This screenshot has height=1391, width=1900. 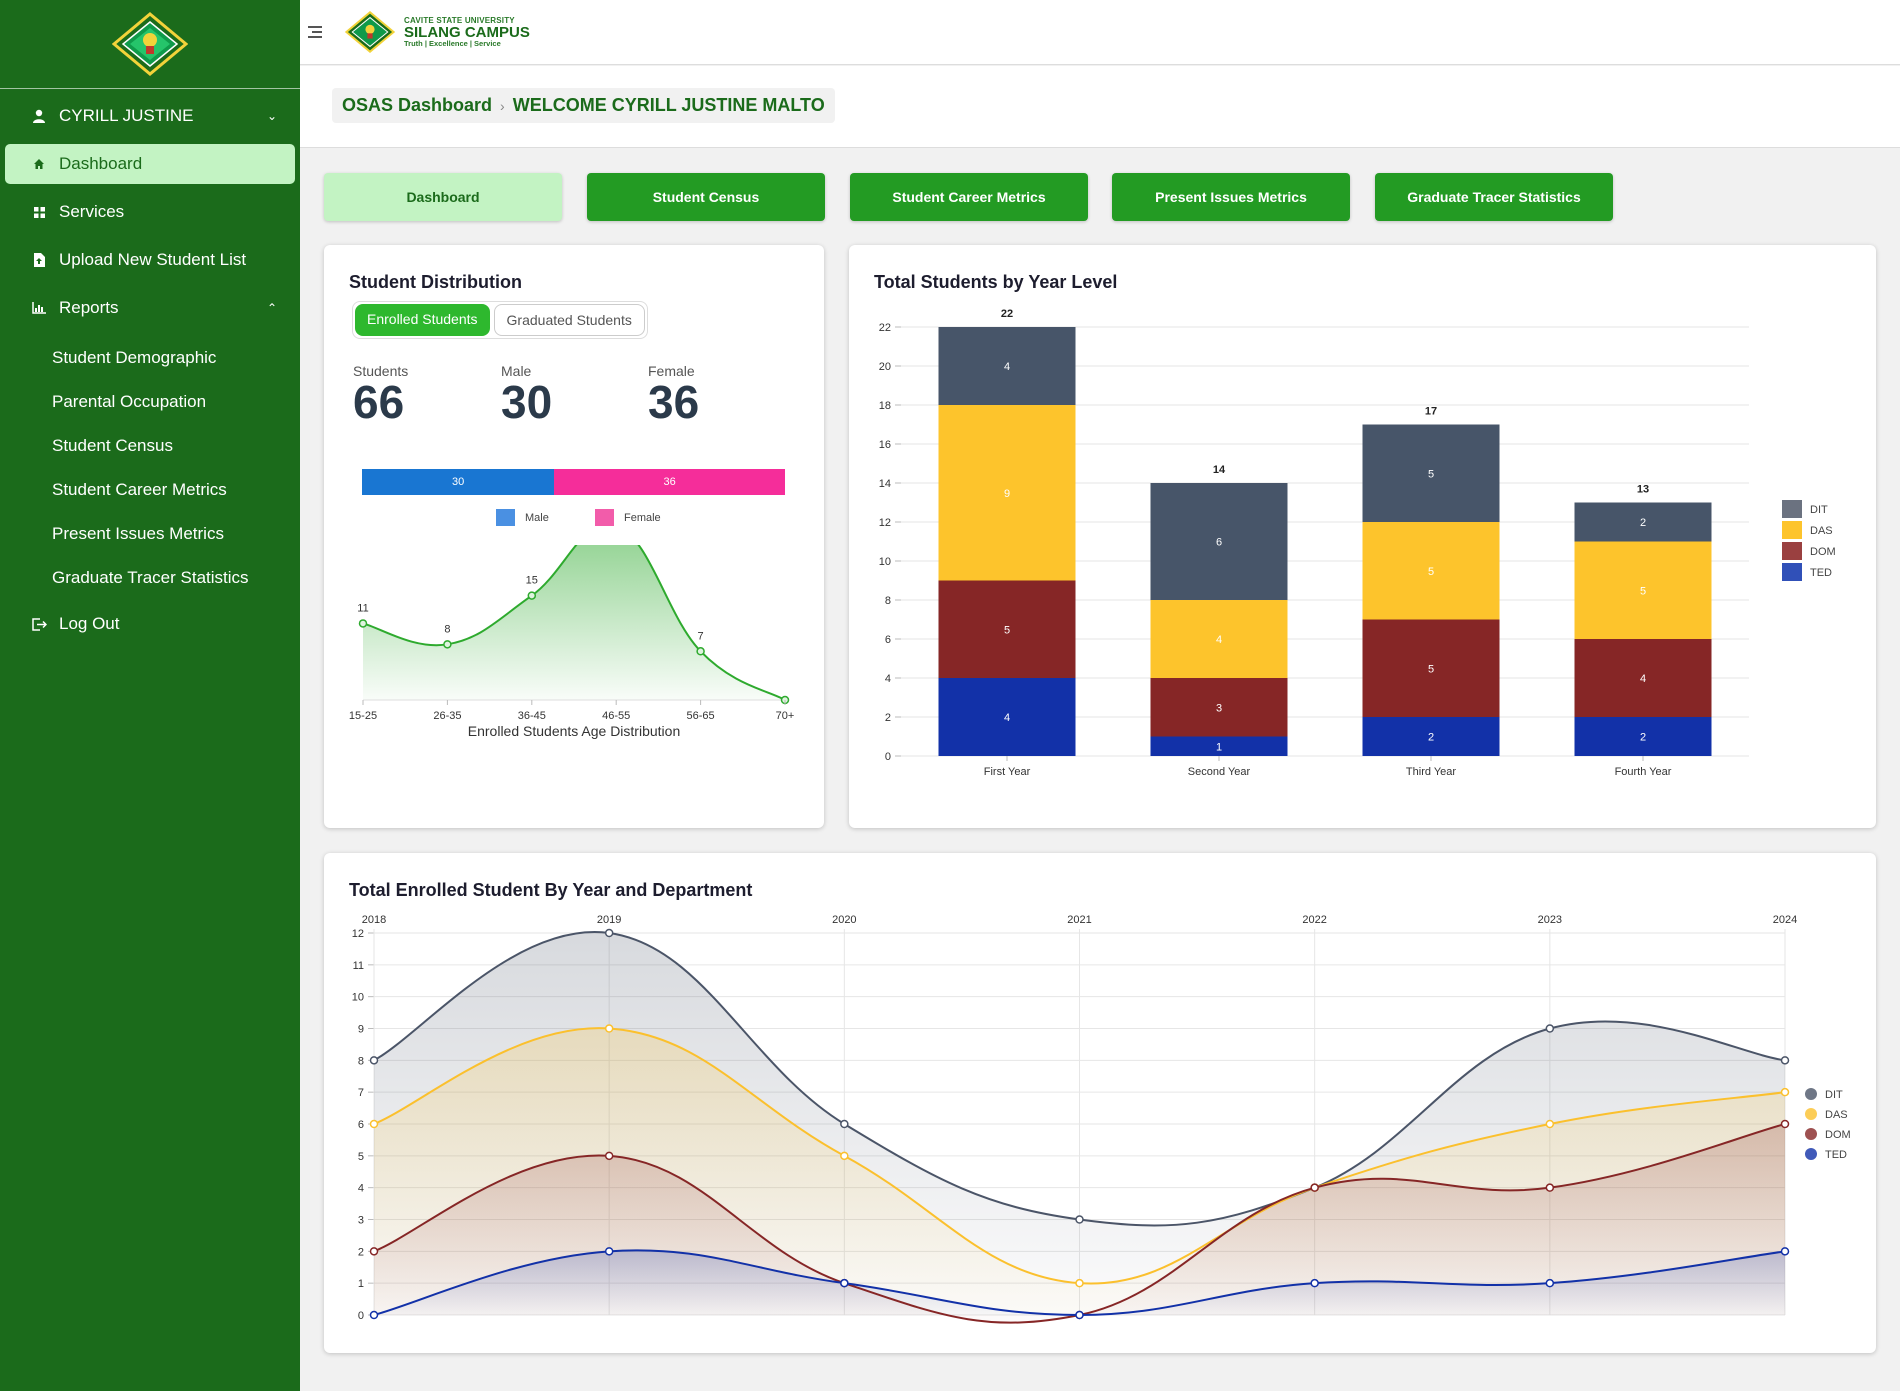 What do you see at coordinates (628, 517) in the screenshot?
I see `legend-female: Female` at bounding box center [628, 517].